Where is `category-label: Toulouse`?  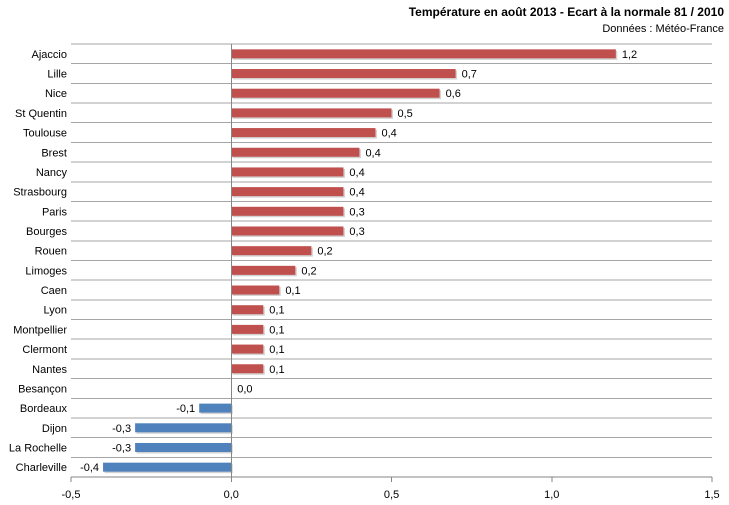
category-label: Toulouse is located at coordinates (45, 134).